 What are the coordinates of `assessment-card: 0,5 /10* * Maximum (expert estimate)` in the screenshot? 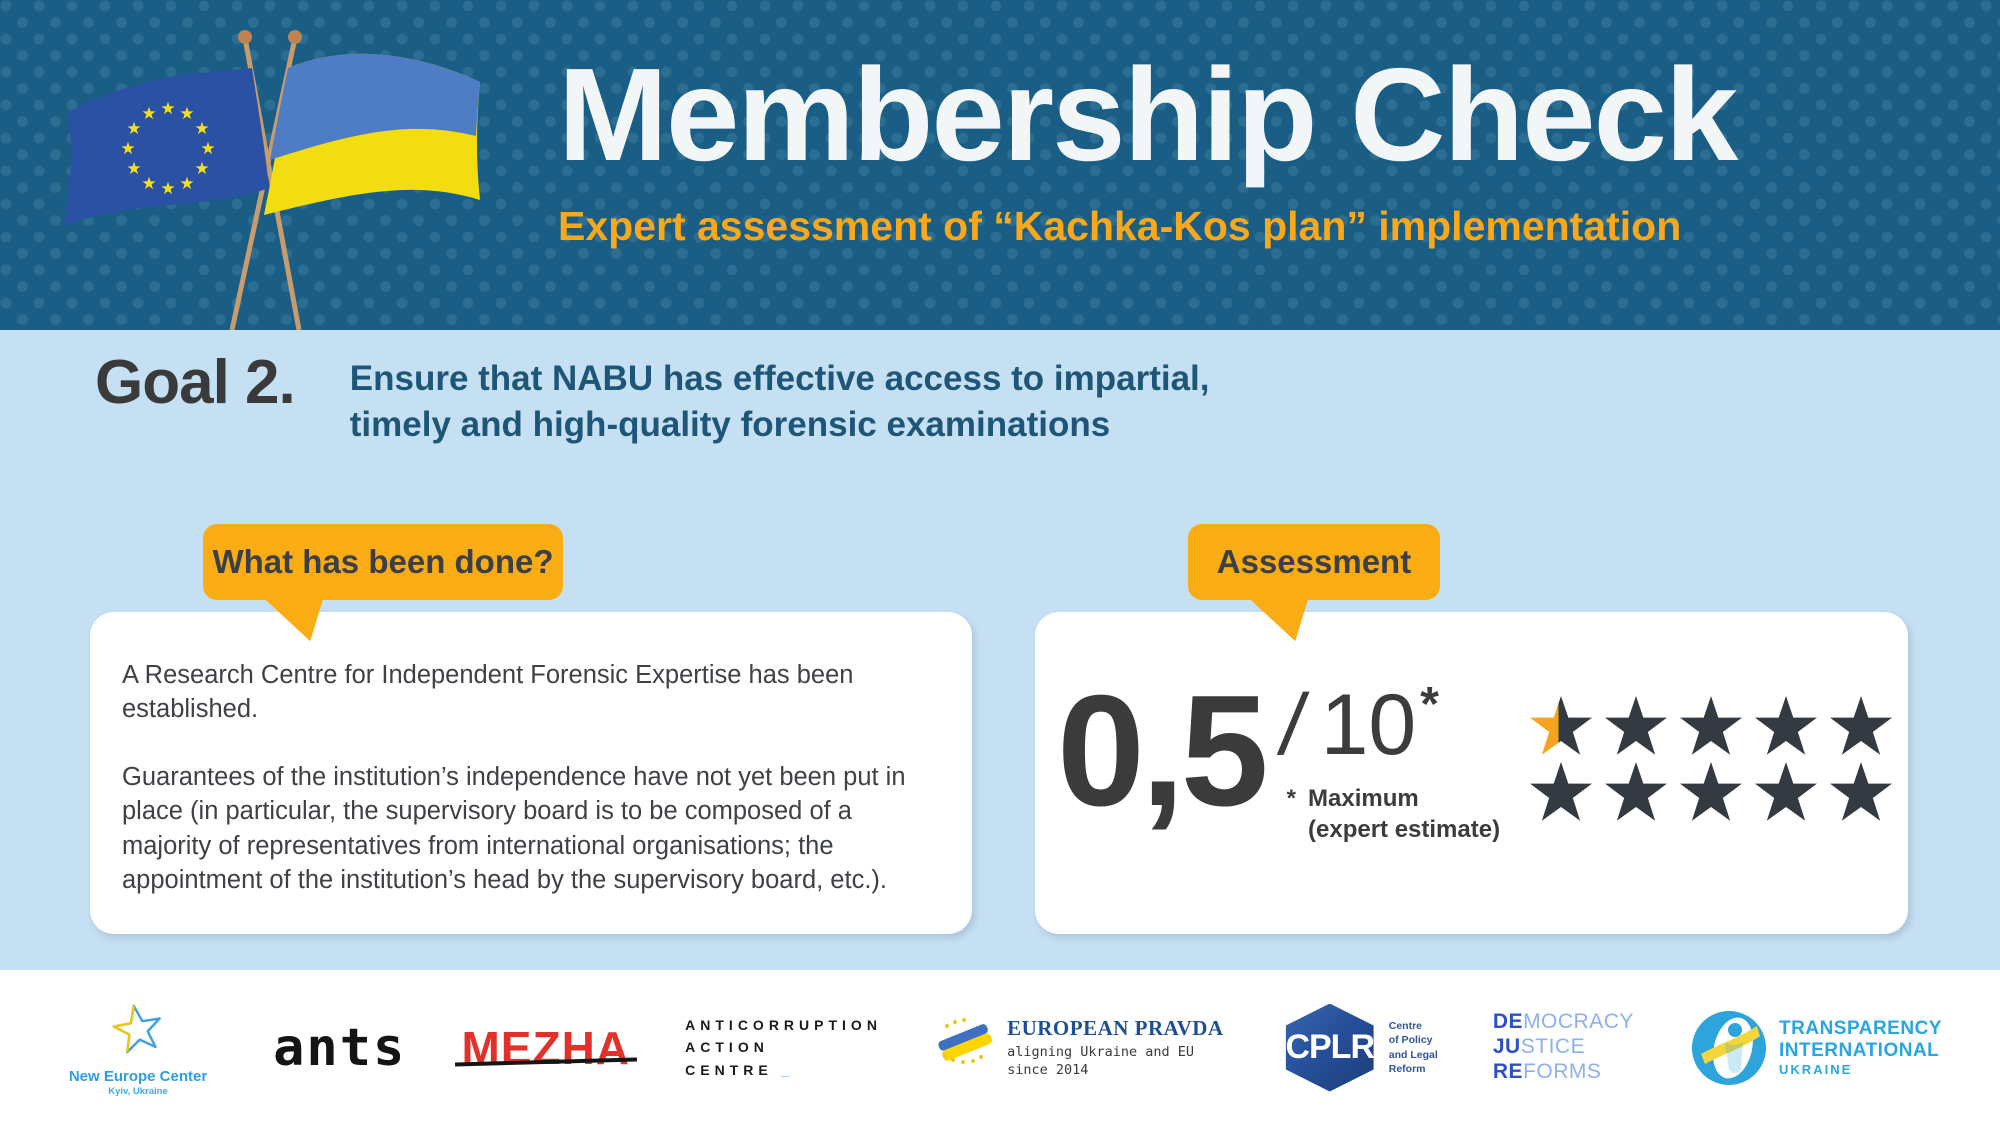 It's located at (1471, 773).